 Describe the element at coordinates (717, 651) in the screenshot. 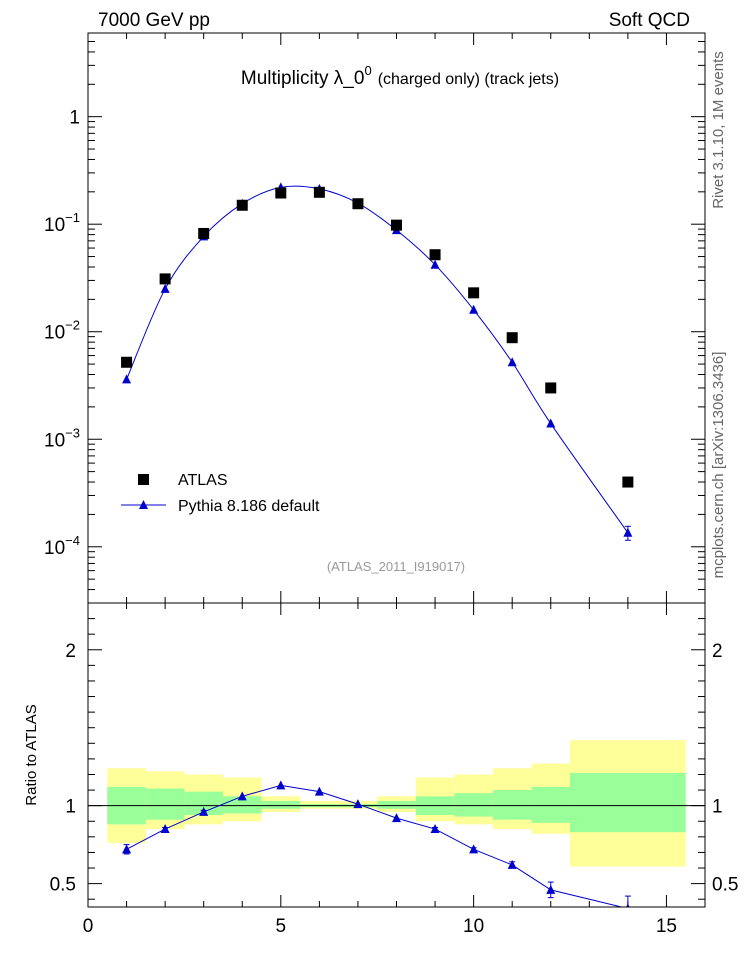

I see `ratio-ytick-label-right: 2` at that location.